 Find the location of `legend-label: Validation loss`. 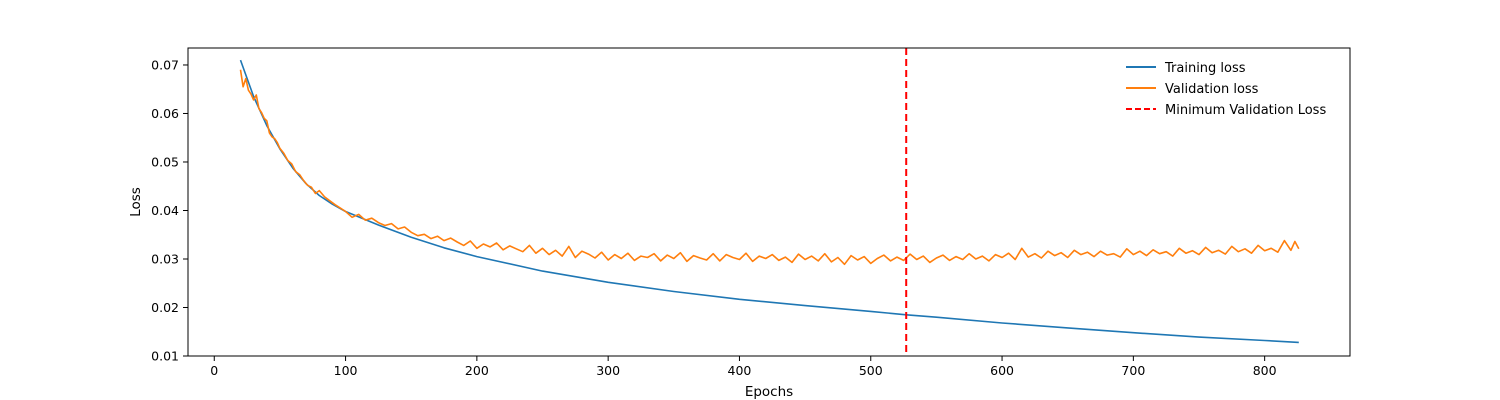

legend-label: Validation loss is located at coordinates (1212, 89).